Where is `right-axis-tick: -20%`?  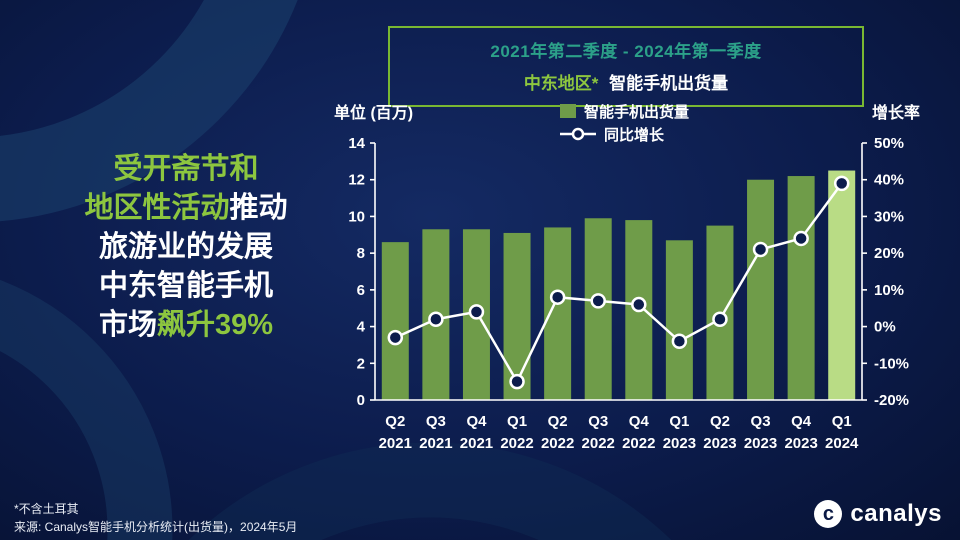 right-axis-tick: -20% is located at coordinates (891, 400).